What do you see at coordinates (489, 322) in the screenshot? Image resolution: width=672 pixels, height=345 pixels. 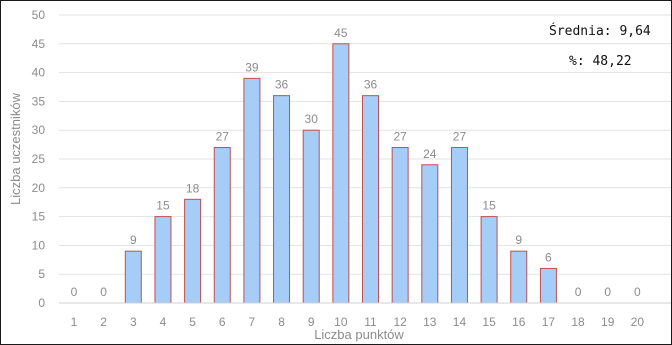 I see `x-tick-label: 15` at bounding box center [489, 322].